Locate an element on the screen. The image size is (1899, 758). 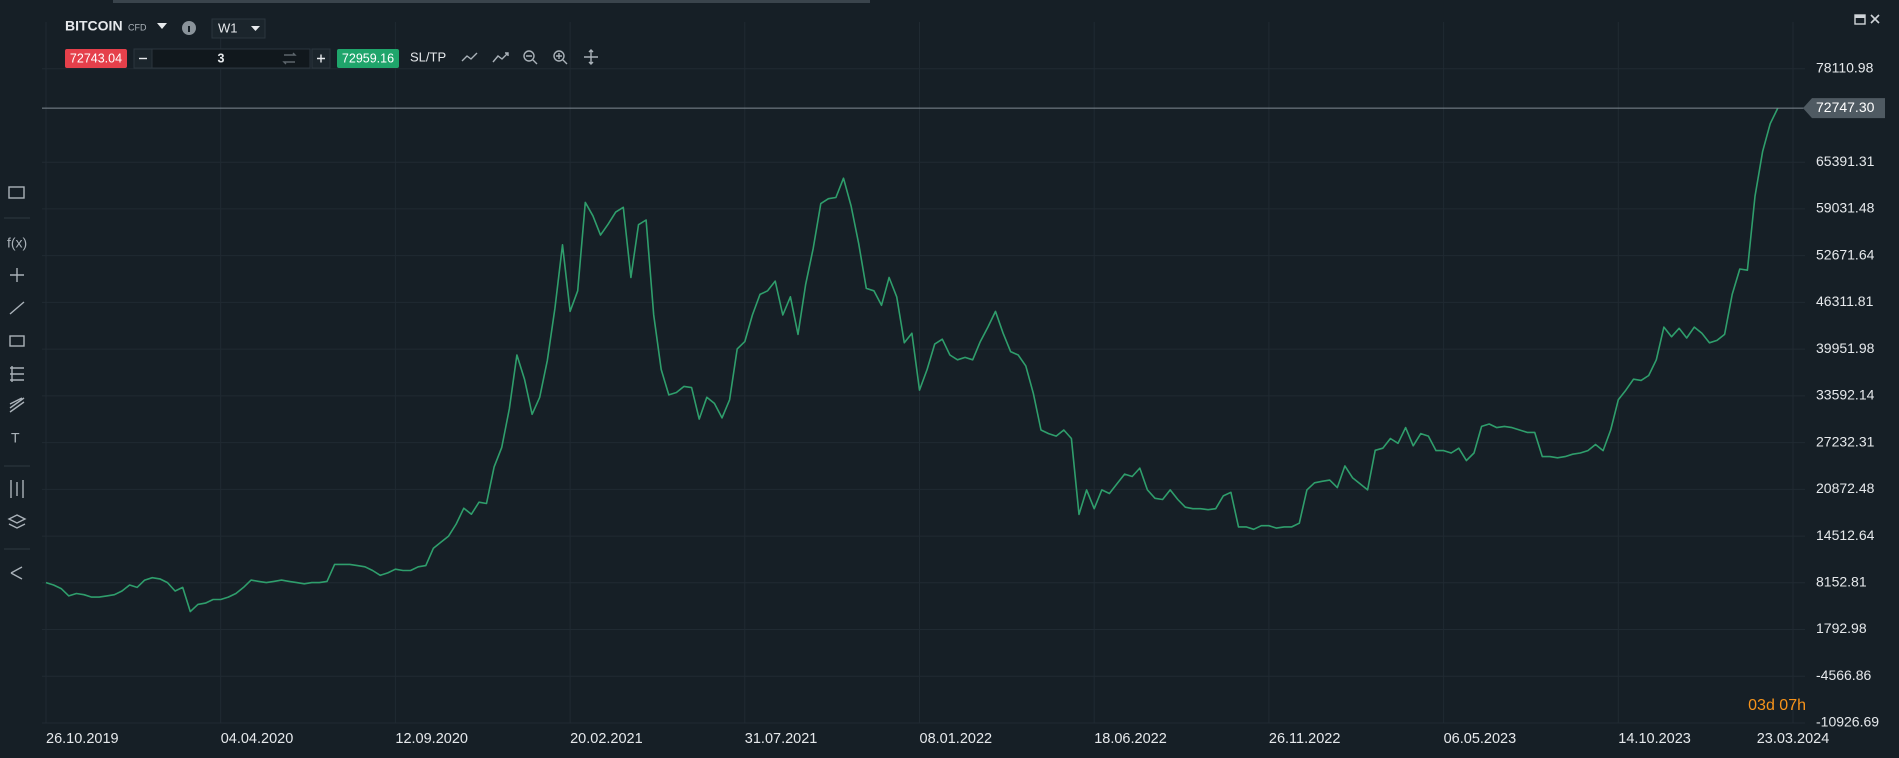
y-tick-label: 78110.98 is located at coordinates (1845, 67).